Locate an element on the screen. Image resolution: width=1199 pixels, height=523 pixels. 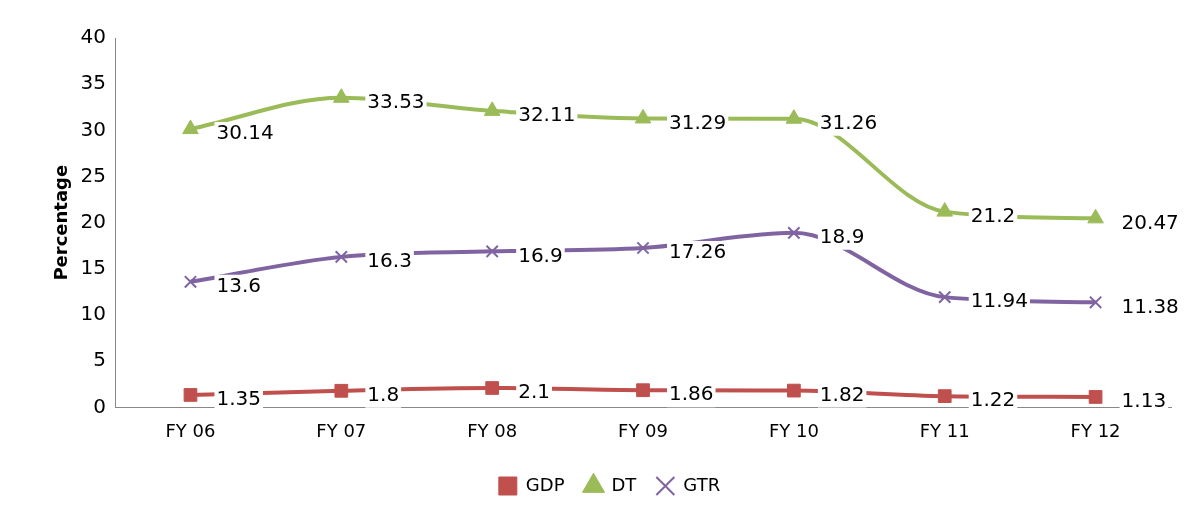
x-tick-label: FY 10 is located at coordinates (793, 430).